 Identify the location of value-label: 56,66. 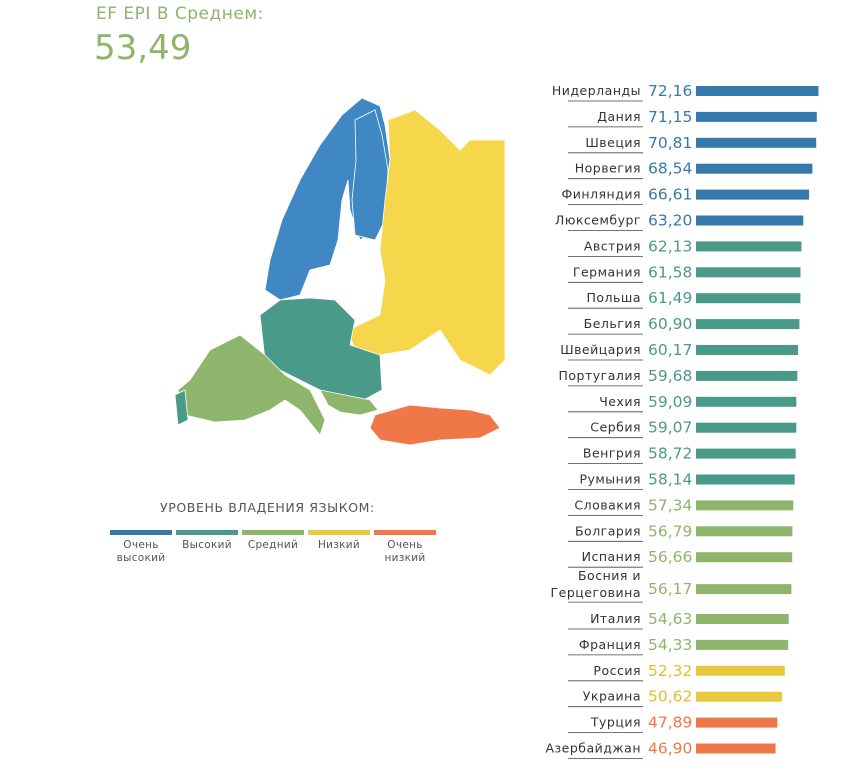
(670, 557).